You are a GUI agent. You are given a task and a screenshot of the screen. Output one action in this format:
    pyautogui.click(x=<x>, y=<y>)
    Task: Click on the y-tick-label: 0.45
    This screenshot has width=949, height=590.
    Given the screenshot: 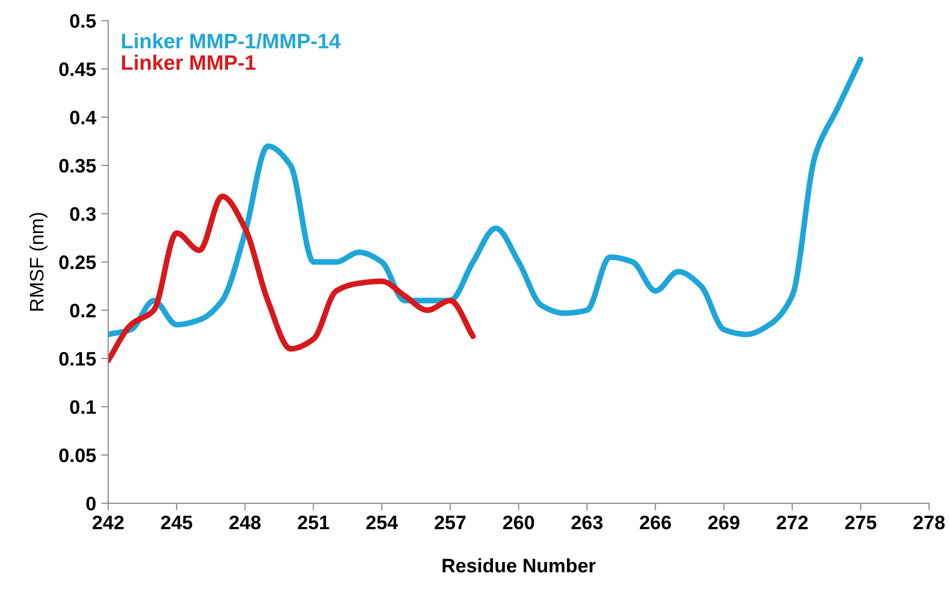 What is the action you would take?
    pyautogui.click(x=77, y=69)
    